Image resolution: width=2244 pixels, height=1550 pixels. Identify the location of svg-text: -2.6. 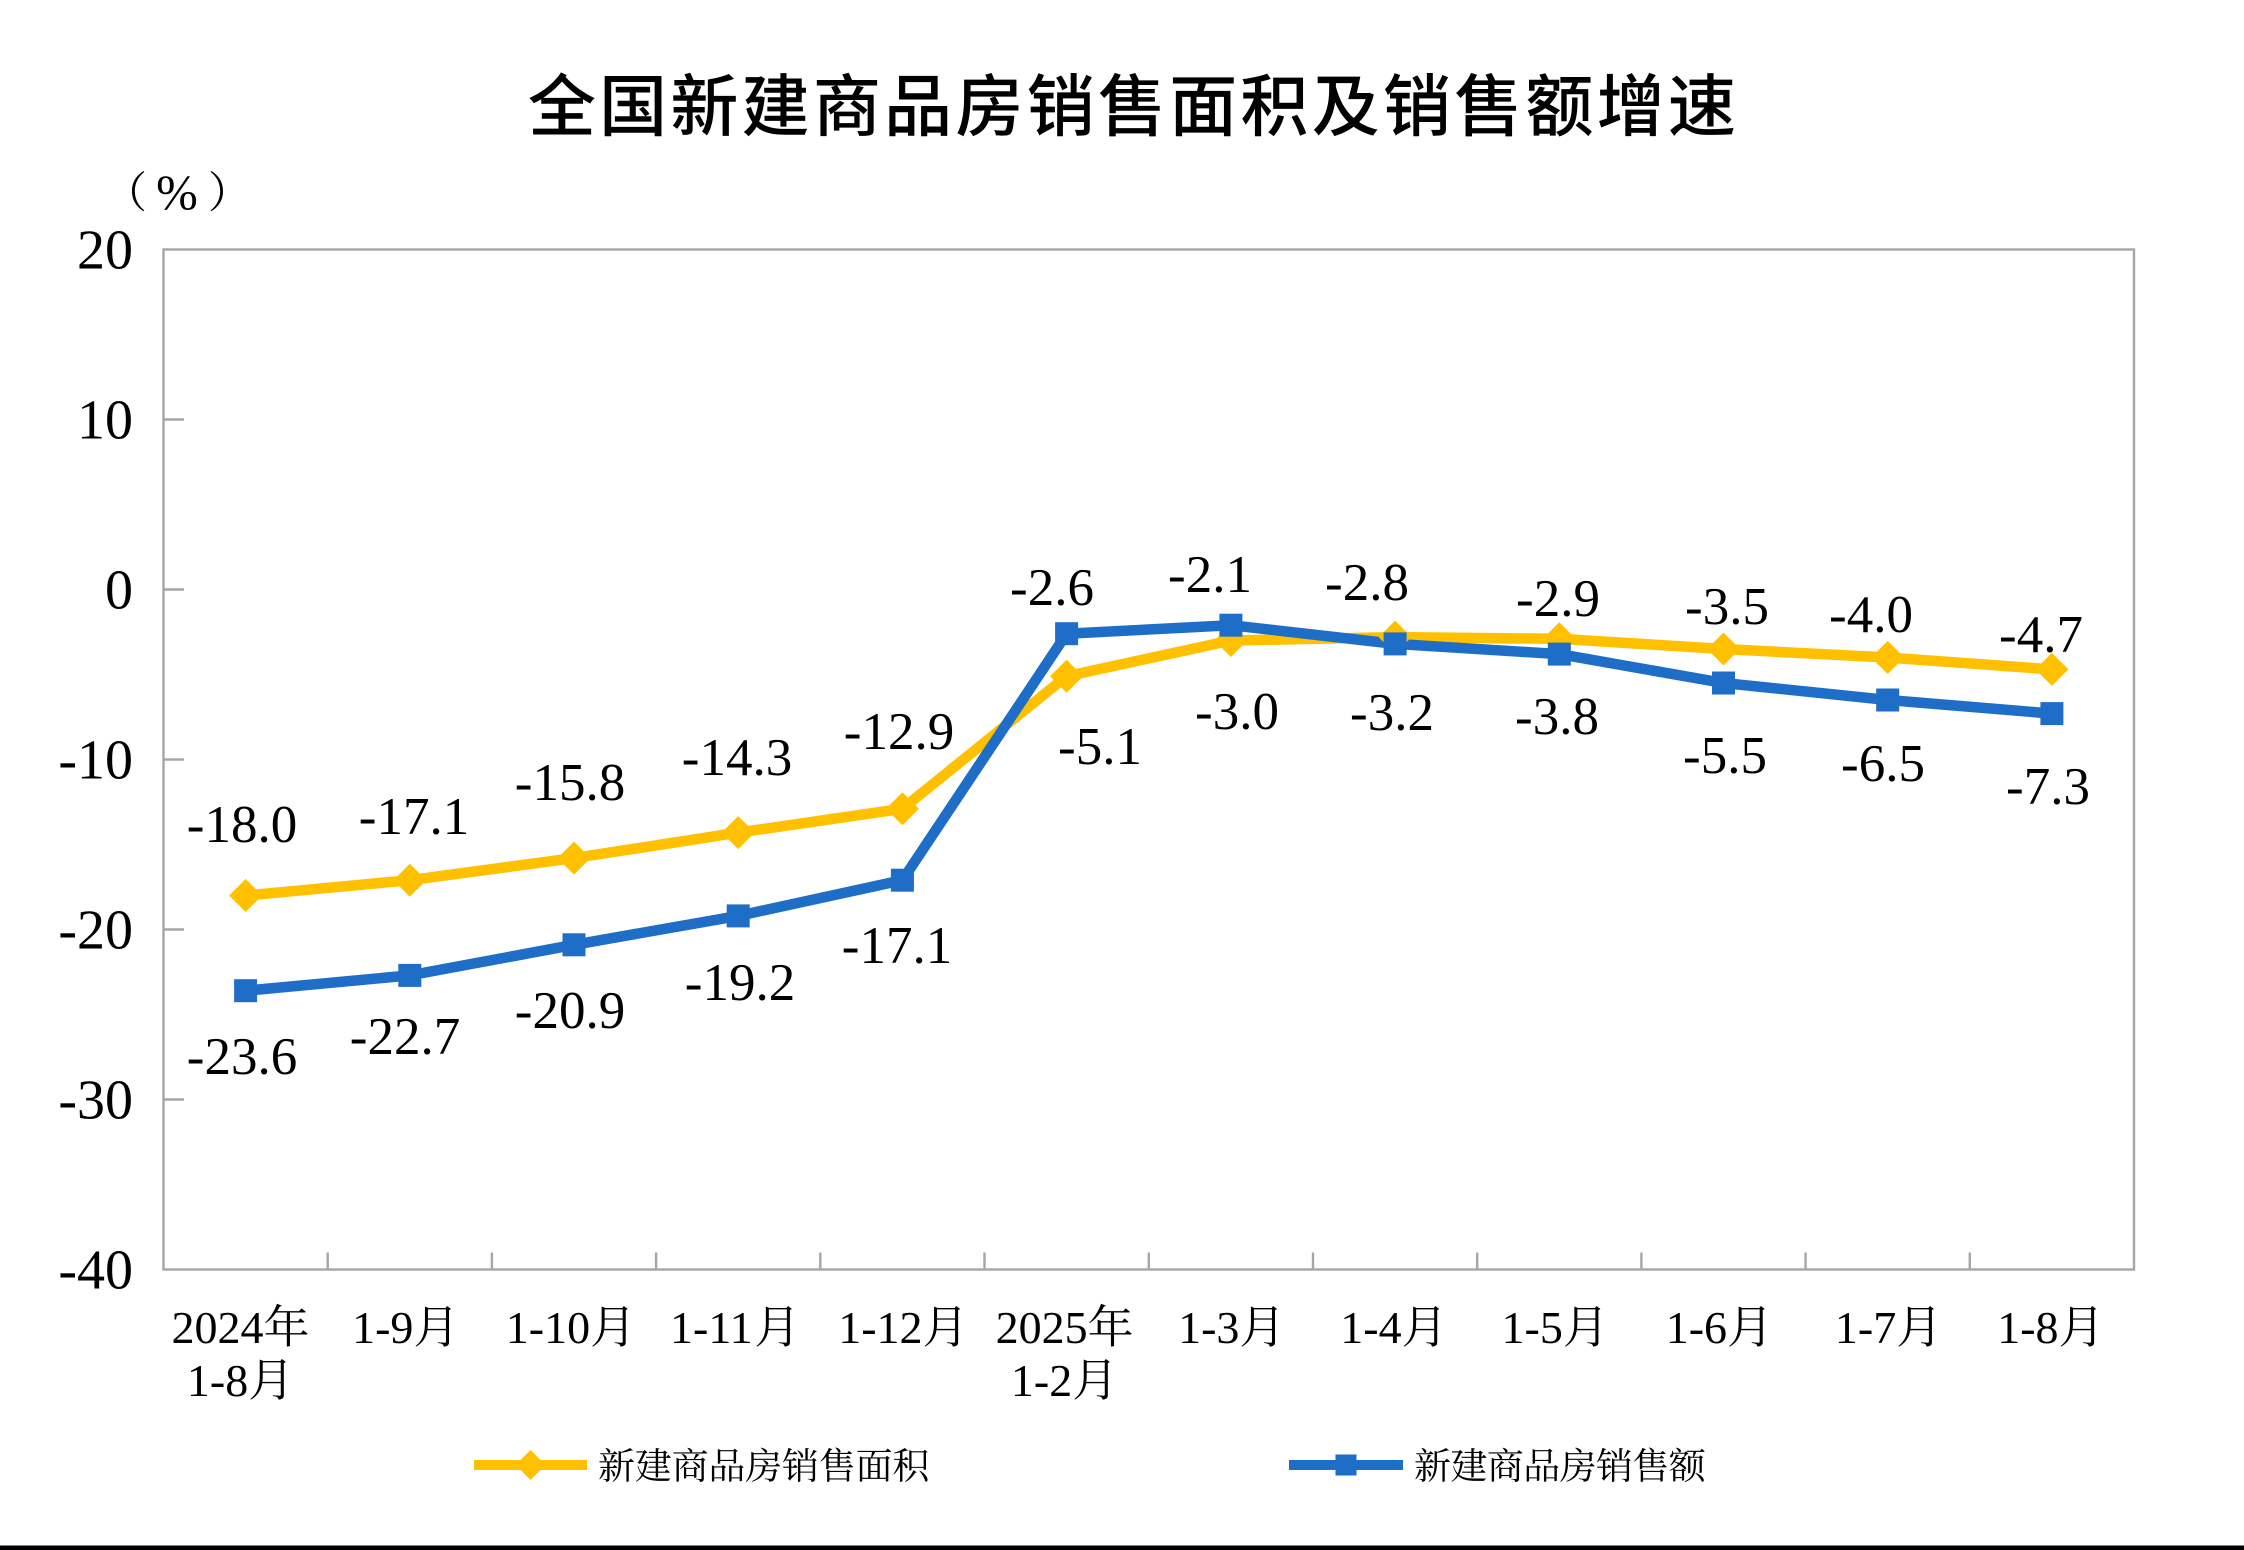
(1052, 588).